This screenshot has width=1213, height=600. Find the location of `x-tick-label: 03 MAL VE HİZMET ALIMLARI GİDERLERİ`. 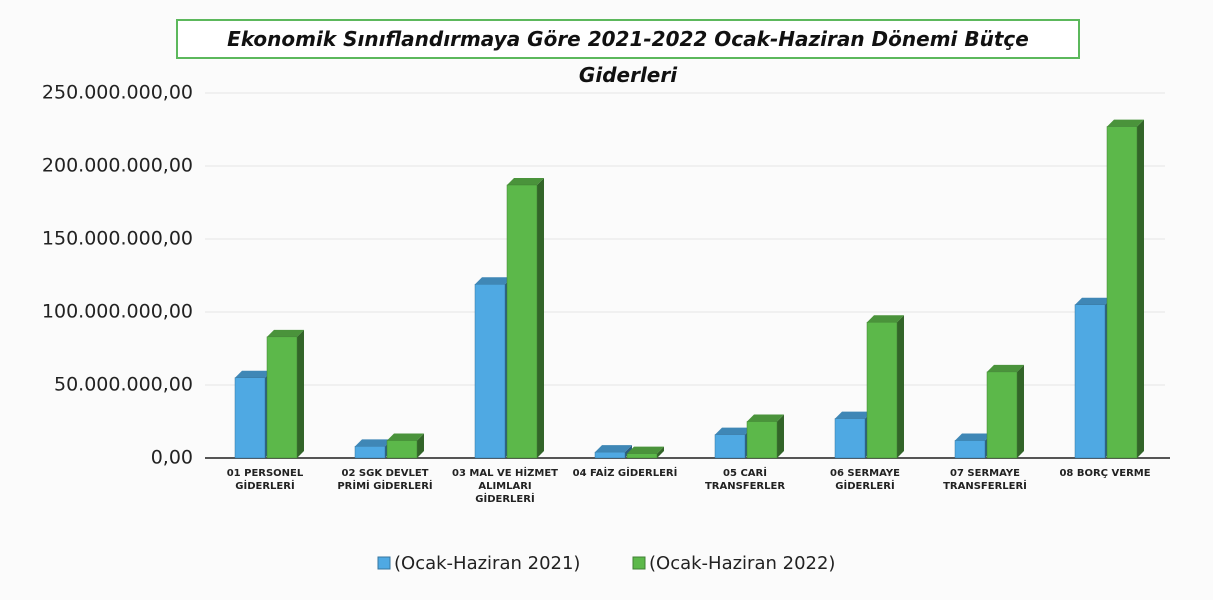

x-tick-label: 03 MAL VE HİZMET ALIMLARI GİDERLERİ is located at coordinates (505, 486).